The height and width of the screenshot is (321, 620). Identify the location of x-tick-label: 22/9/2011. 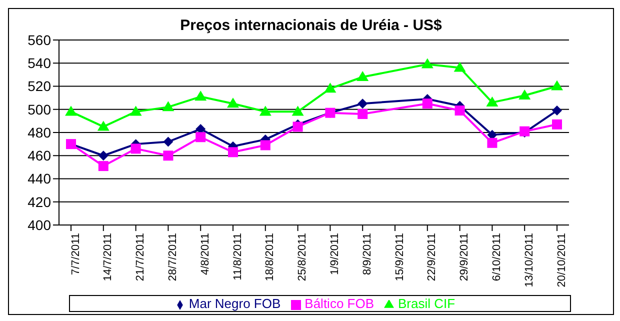
(432, 257).